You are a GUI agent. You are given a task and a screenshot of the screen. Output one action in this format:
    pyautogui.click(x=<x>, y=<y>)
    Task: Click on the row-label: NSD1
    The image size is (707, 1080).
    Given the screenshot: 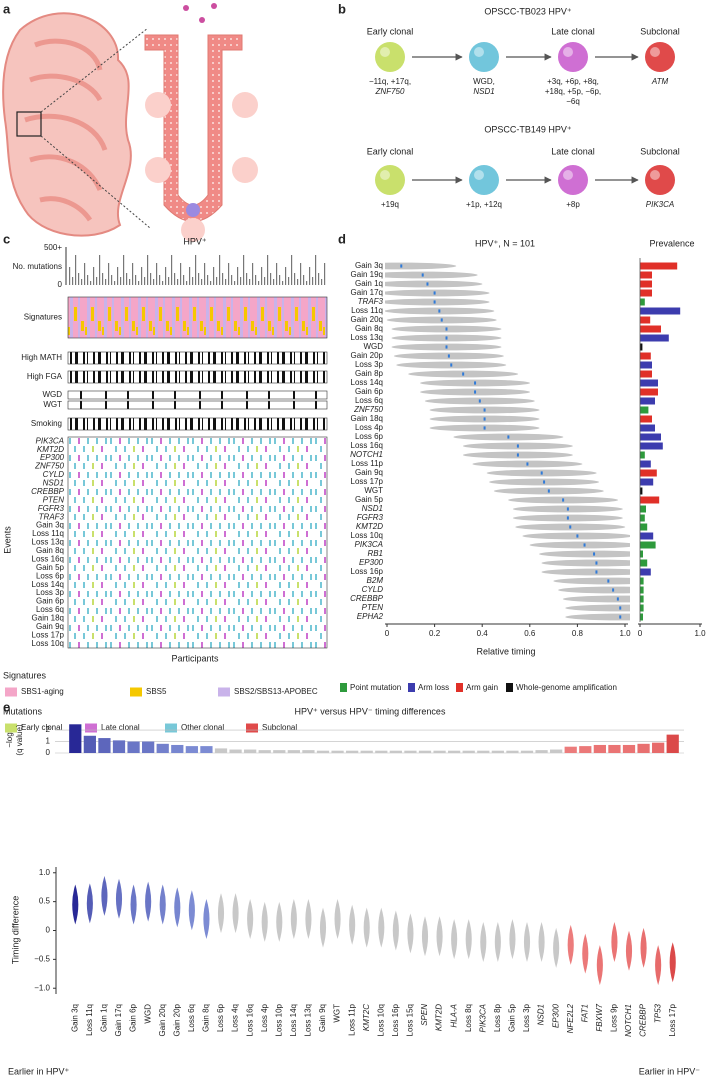 What is the action you would take?
    pyautogui.click(x=372, y=508)
    